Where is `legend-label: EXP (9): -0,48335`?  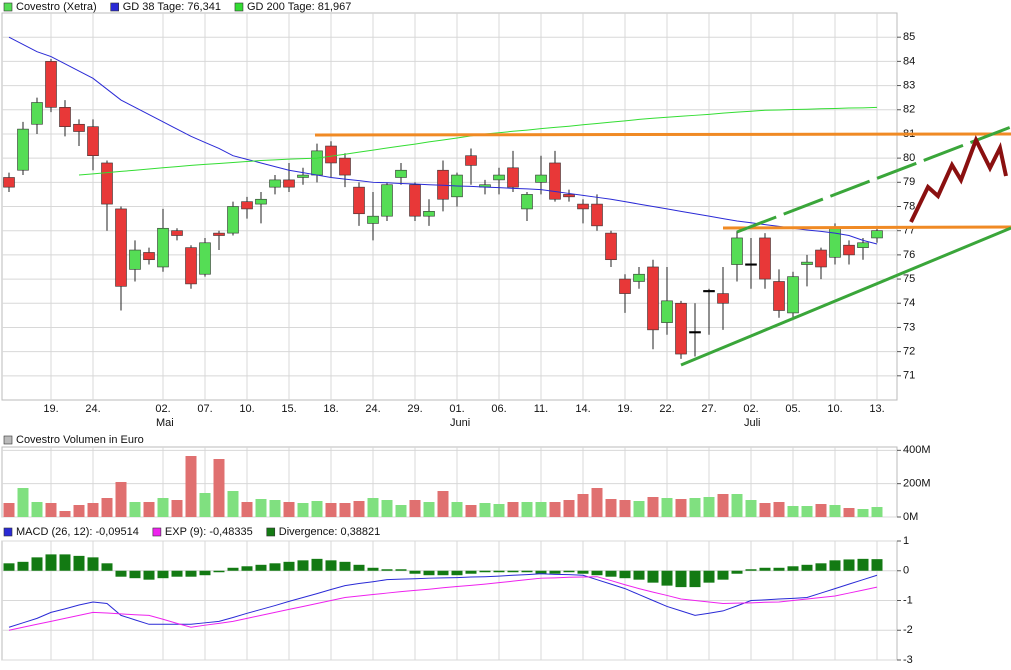
legend-label: EXP (9): -0,48335 is located at coordinates (209, 532).